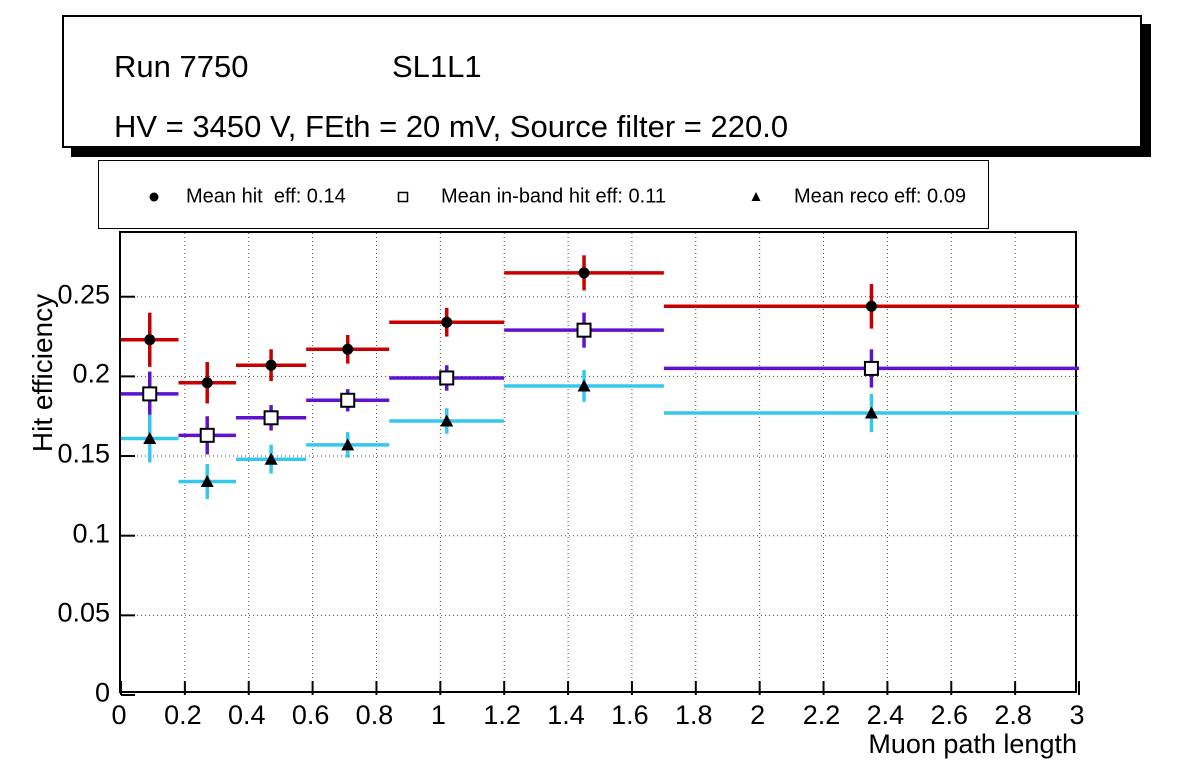 This screenshot has width=1196, height=772. I want to click on x-tick-label: 0.8, so click(374, 715).